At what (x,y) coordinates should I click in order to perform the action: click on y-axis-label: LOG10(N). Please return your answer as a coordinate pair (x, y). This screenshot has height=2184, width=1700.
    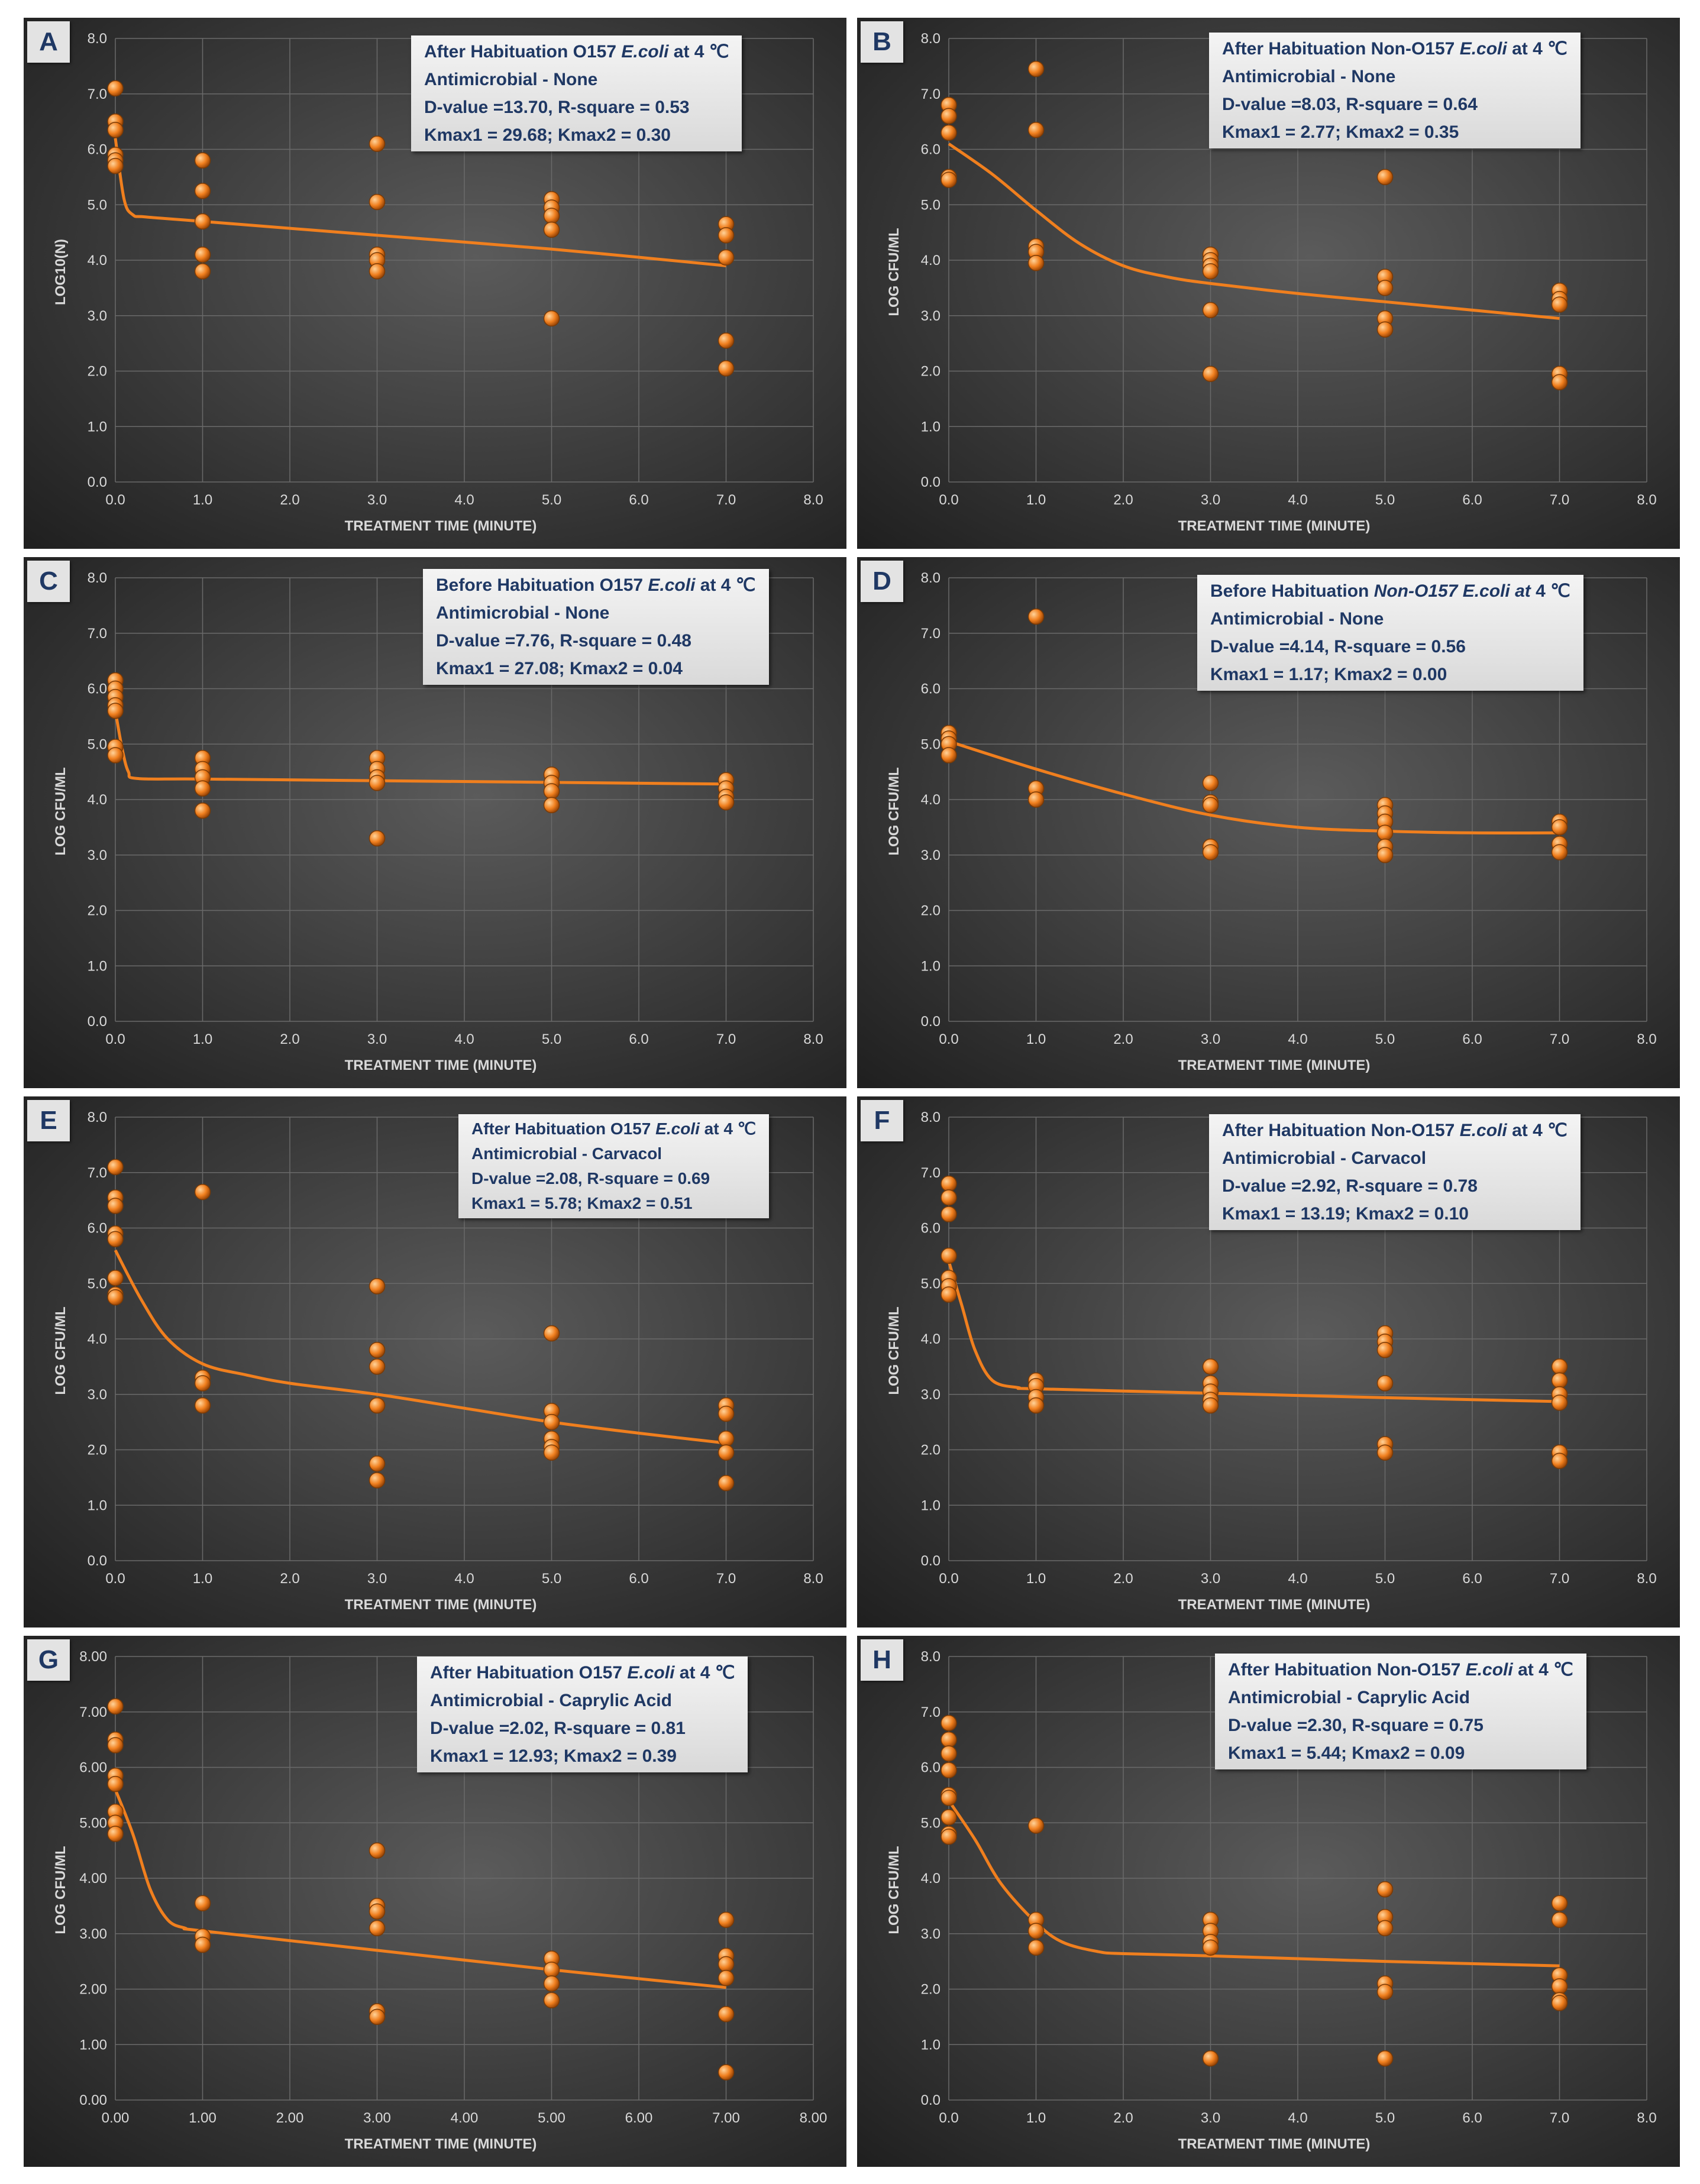
    Looking at the image, I should click on (61, 272).